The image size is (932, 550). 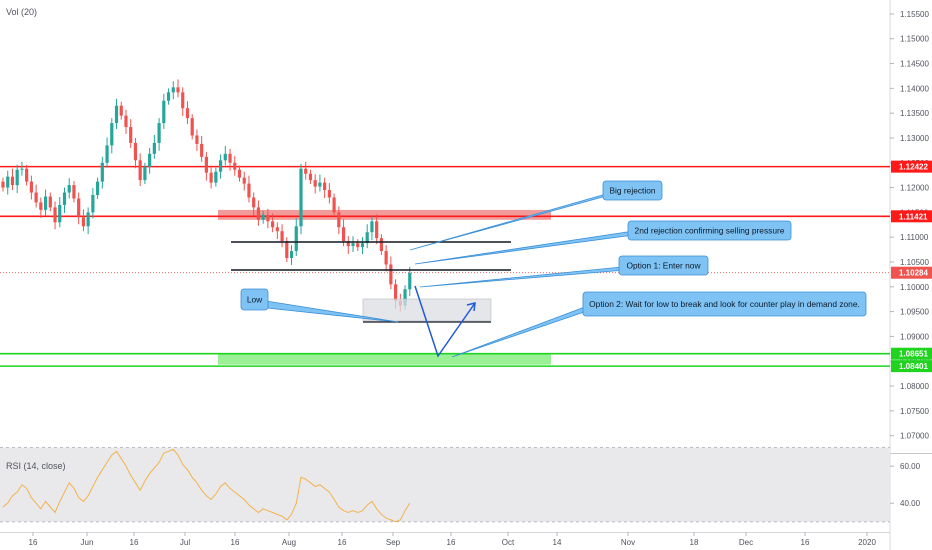 What do you see at coordinates (384, 359) in the screenshot?
I see `demand-zone` at bounding box center [384, 359].